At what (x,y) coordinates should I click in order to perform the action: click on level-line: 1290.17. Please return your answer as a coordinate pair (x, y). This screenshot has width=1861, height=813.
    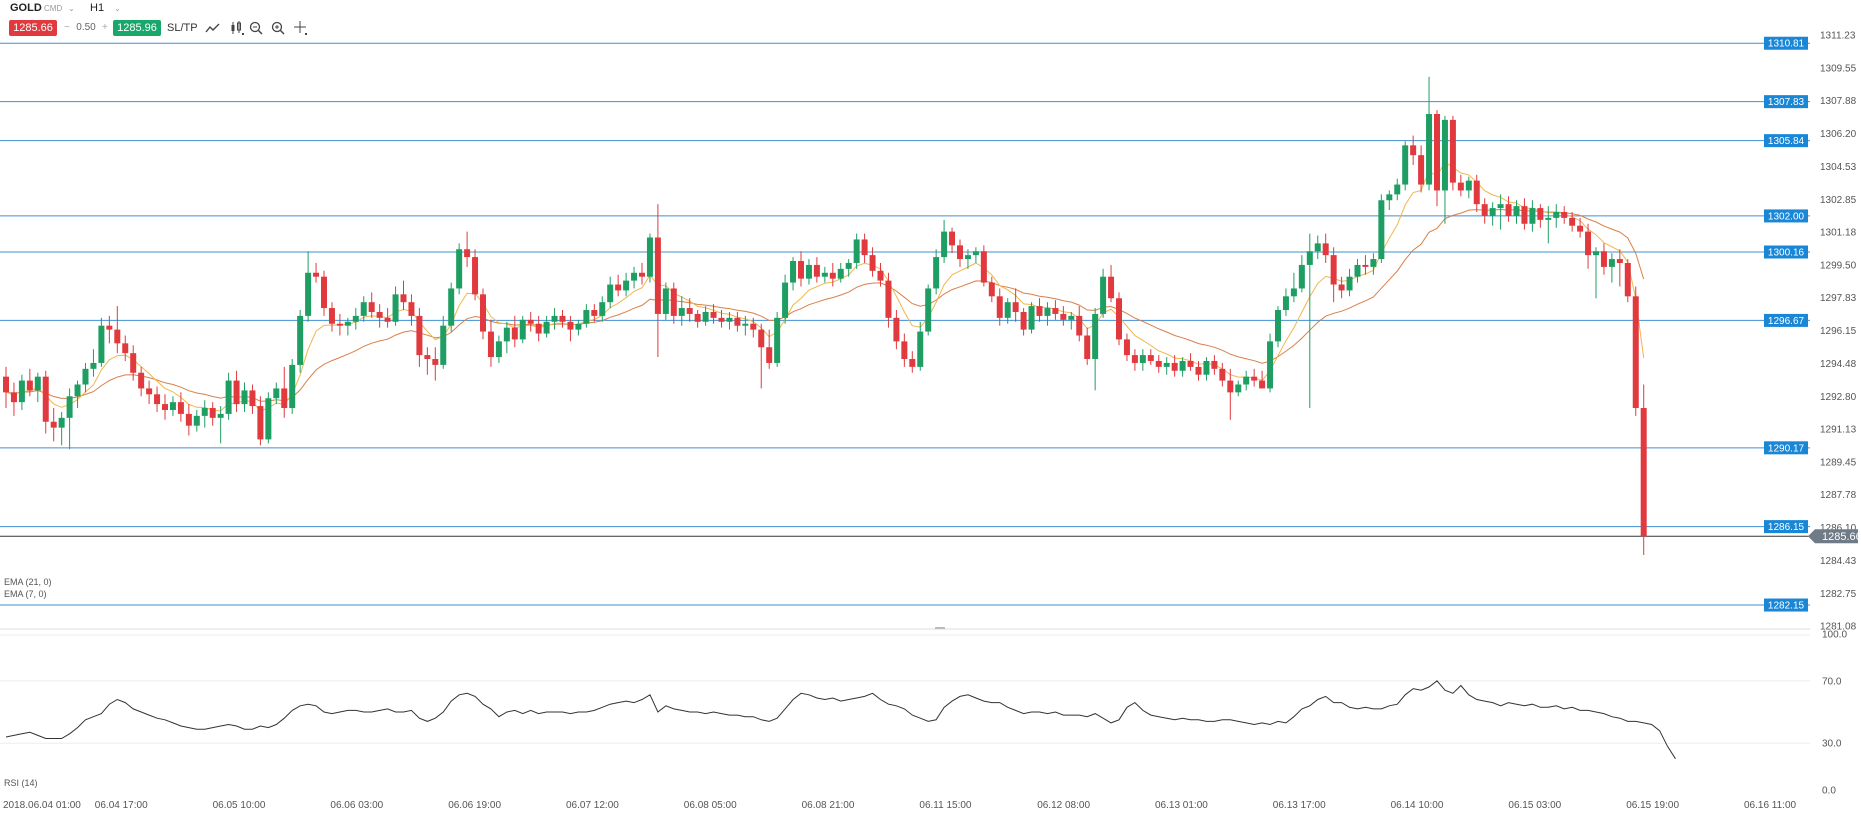
    Looking at the image, I should click on (905, 448).